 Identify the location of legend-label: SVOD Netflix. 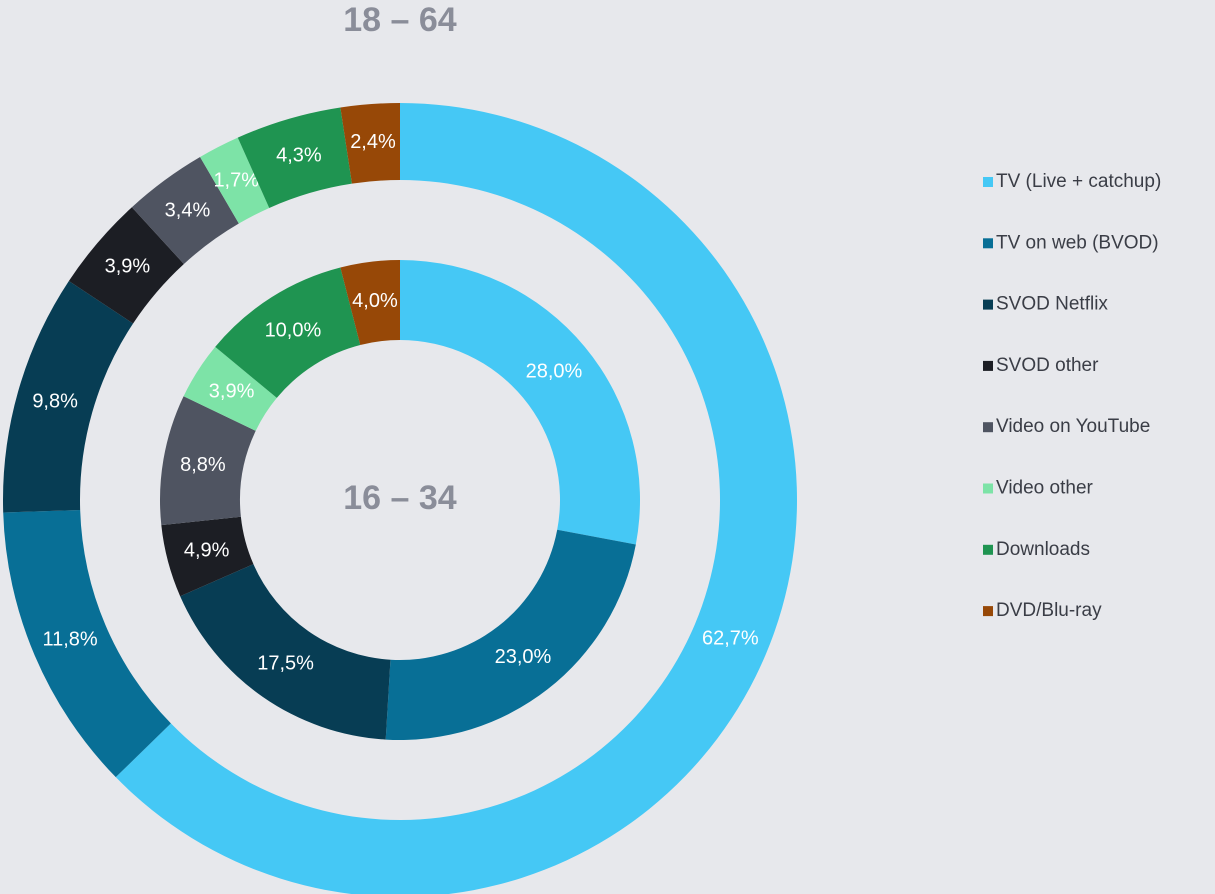
(1052, 304).